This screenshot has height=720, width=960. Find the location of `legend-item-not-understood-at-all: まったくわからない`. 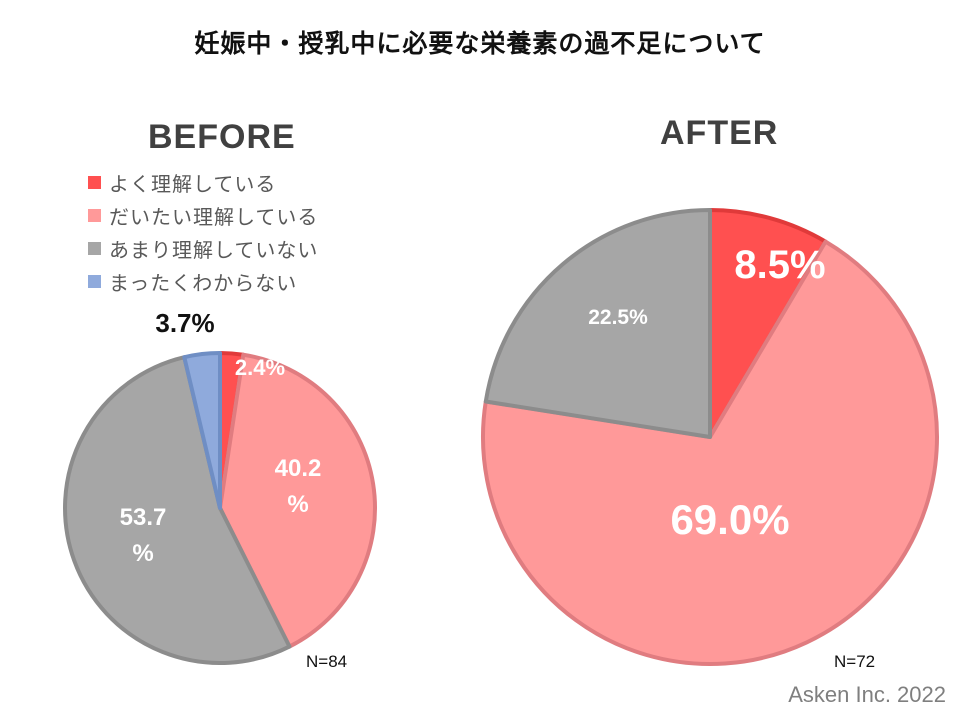

legend-item-not-understood-at-all: まったくわからない is located at coordinates (203, 281).